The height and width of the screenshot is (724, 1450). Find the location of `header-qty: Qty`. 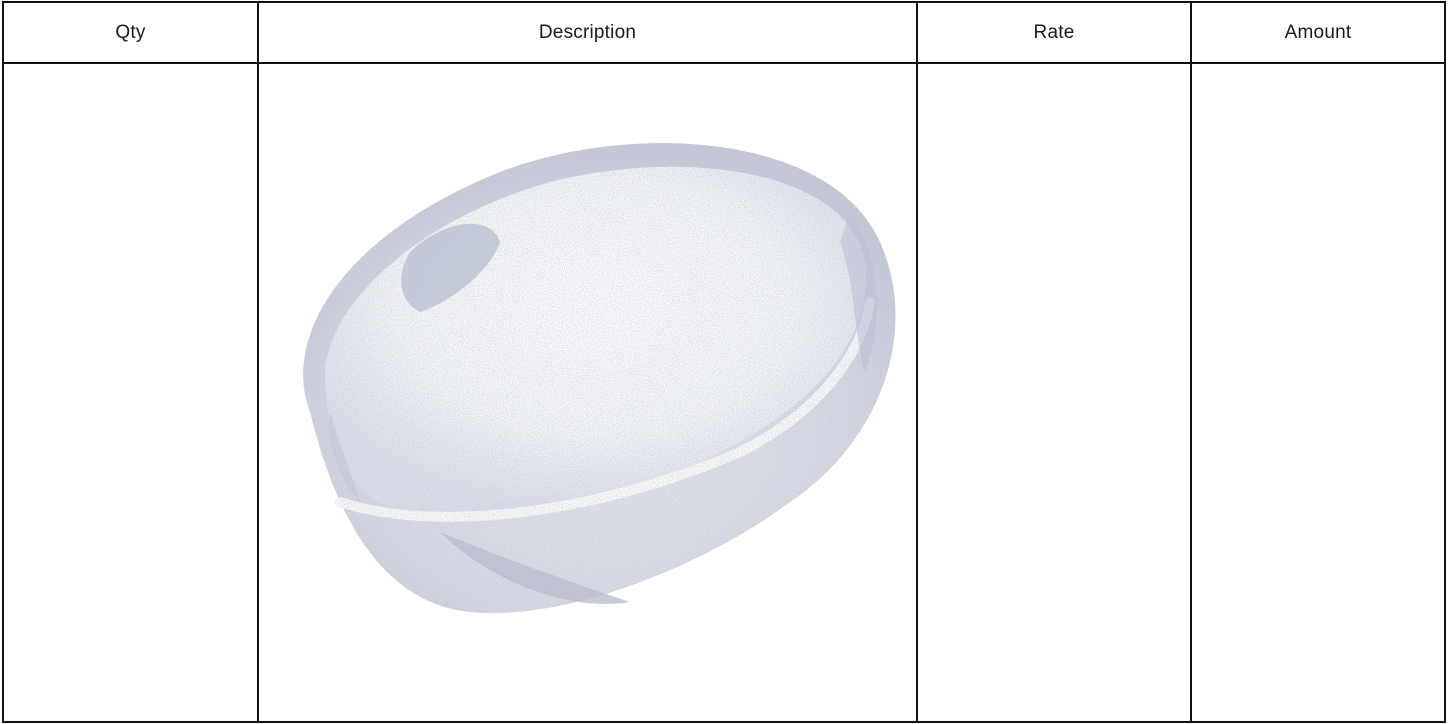

header-qty: Qty is located at coordinates (130, 32).